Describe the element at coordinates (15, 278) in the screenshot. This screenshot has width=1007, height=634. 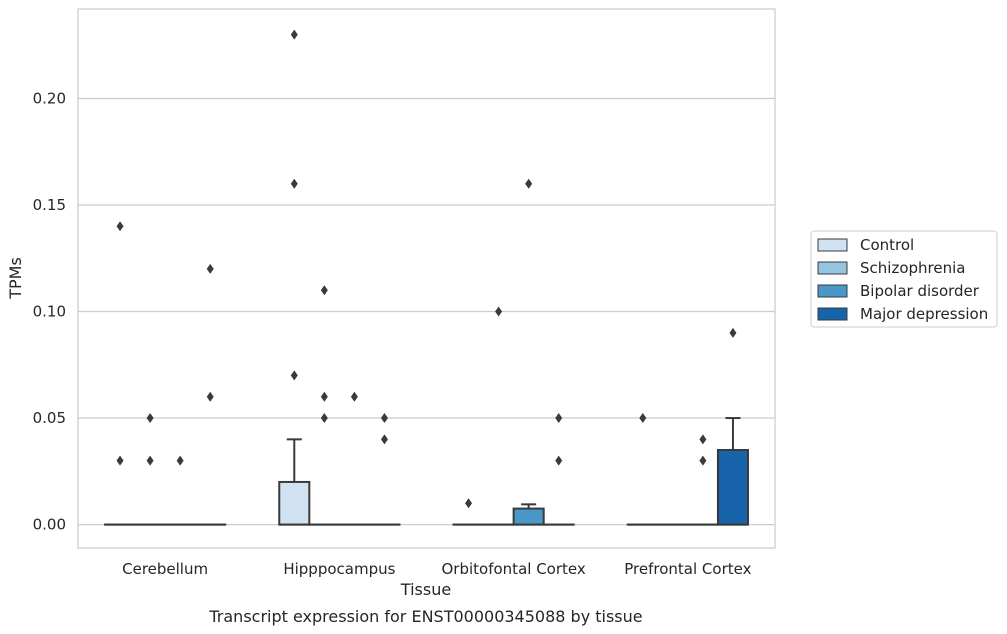
I see `y-axis-label: TPMs` at that location.